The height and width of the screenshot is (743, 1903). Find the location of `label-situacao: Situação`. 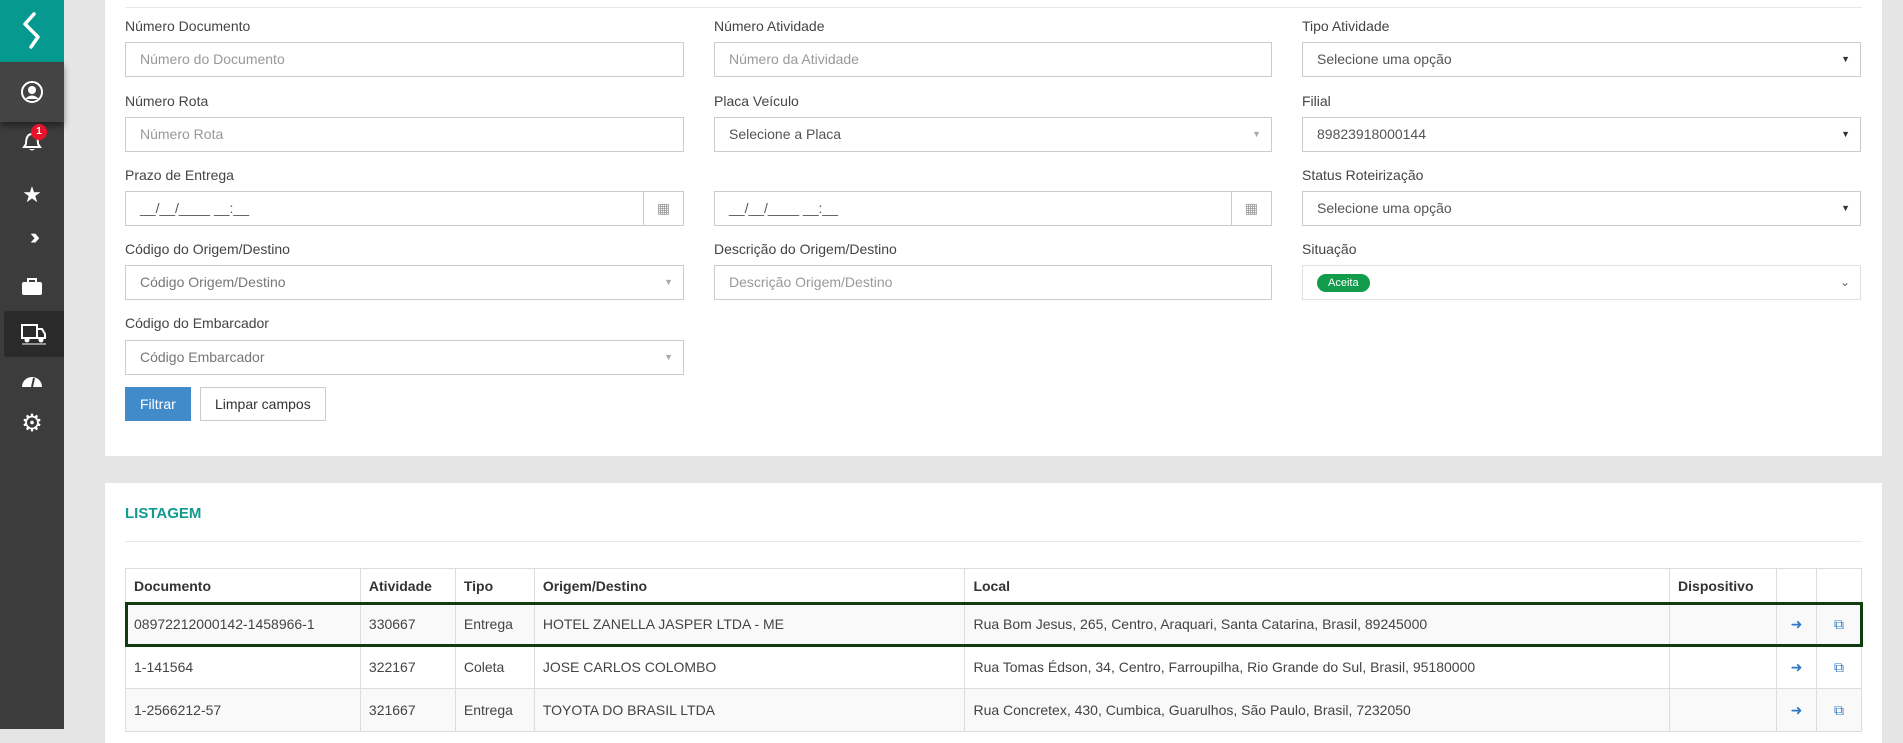

label-situacao: Situação is located at coordinates (1329, 249).